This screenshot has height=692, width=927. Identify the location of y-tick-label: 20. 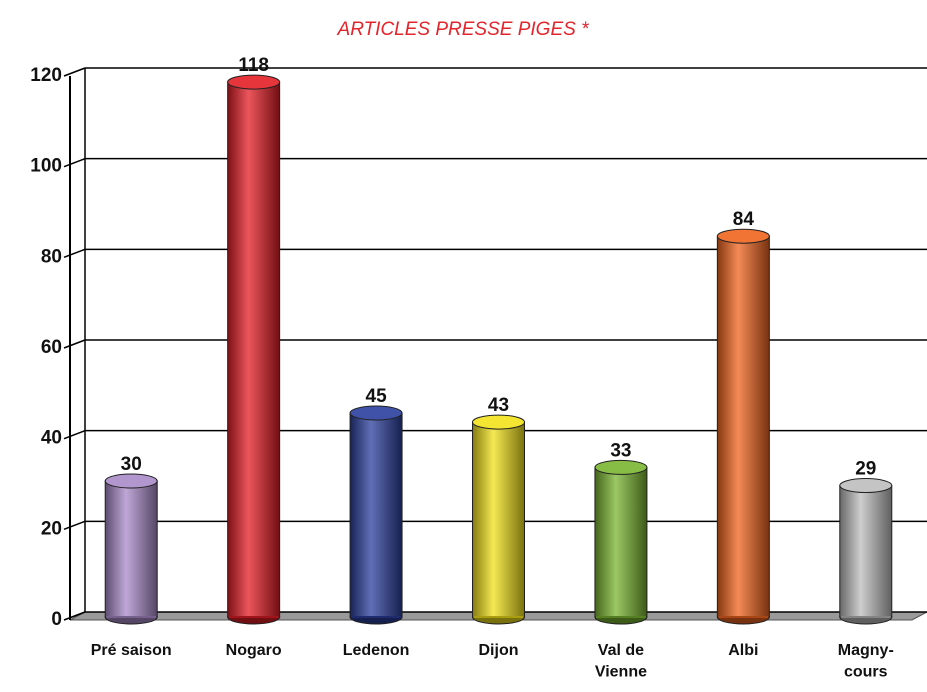
(51, 528).